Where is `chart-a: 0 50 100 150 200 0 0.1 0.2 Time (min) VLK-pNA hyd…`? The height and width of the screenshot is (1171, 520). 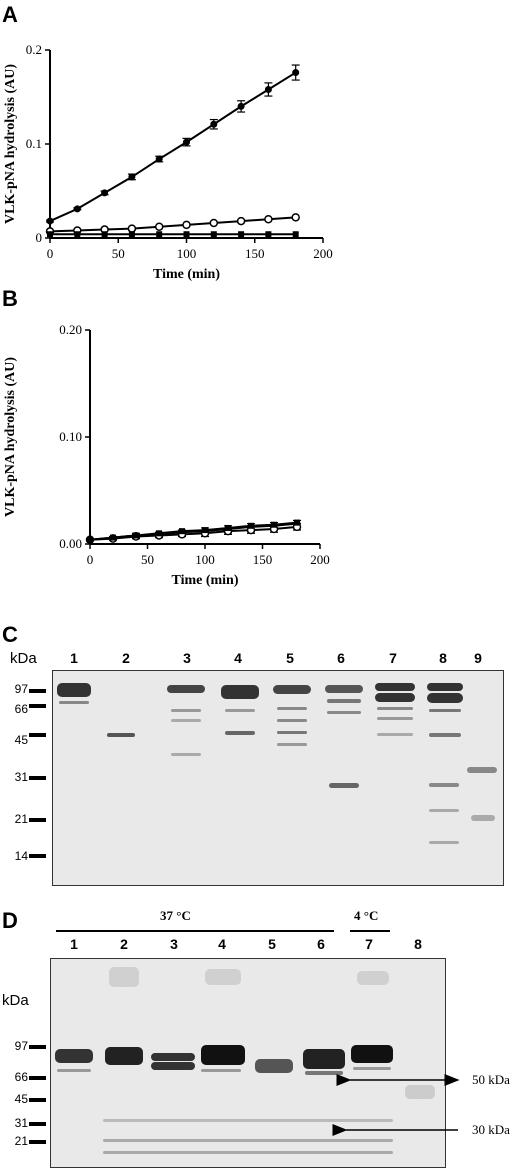
chart-a: 0 50 100 150 200 0 0.1 0.2 Time (min) VLK-pNA hyd… is located at coordinates (168, 162).